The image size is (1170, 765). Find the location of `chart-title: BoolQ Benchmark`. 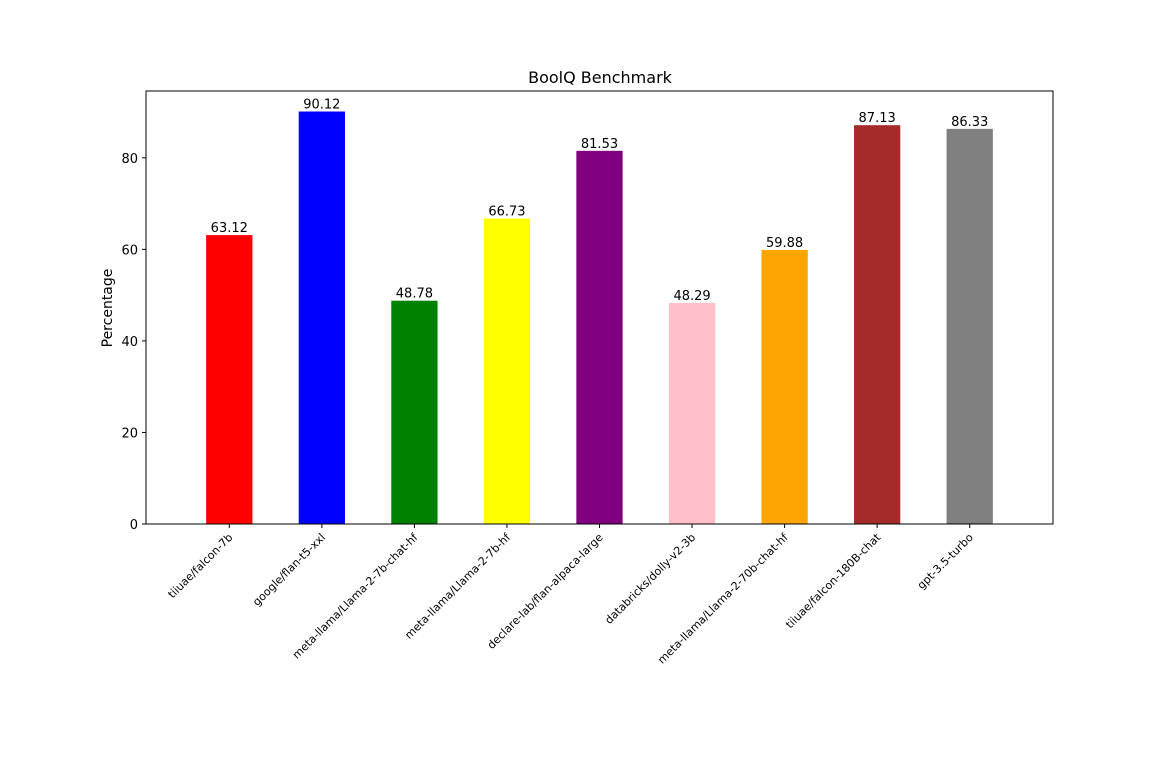

chart-title: BoolQ Benchmark is located at coordinates (600, 77).